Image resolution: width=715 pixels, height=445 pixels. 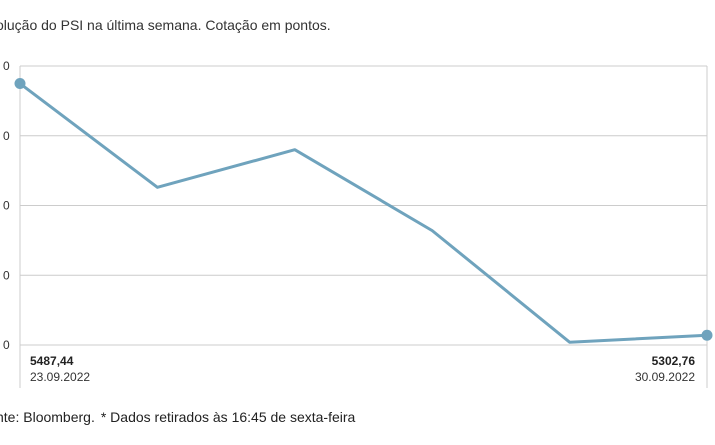 I want to click on source-text: nte: Bloomberg., so click(x=47, y=417).